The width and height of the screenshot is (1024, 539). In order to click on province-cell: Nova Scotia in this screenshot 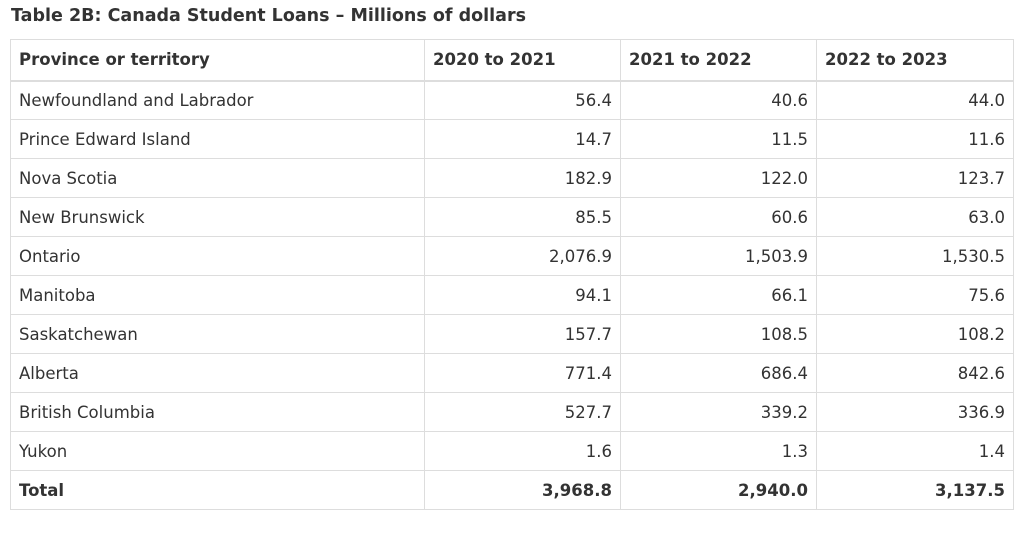, I will do `click(217, 178)`.